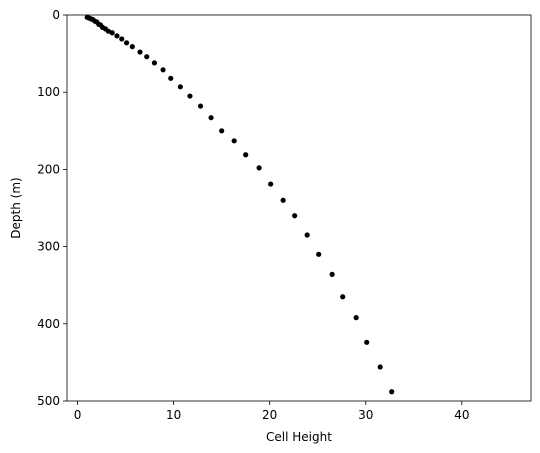  What do you see at coordinates (48, 247) in the screenshot?
I see `y-tick-label: 300` at bounding box center [48, 247].